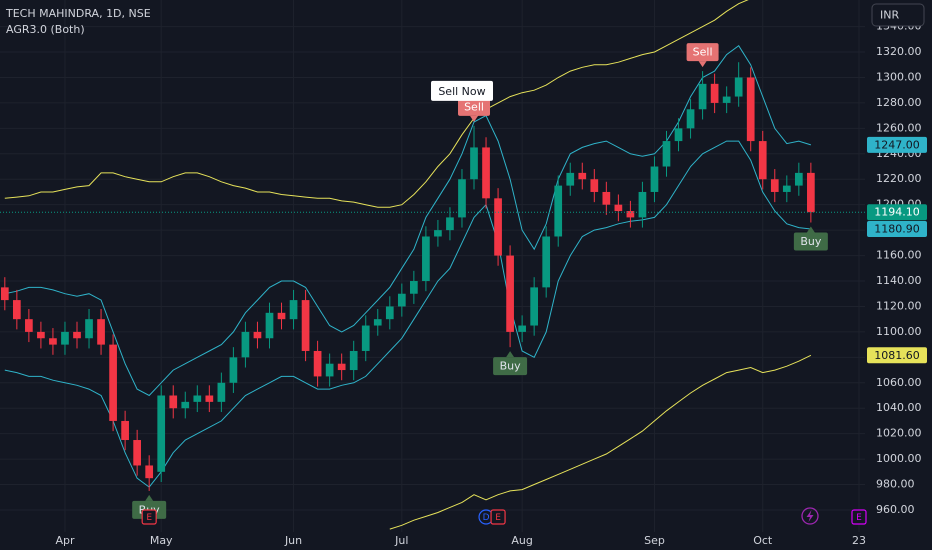  Describe the element at coordinates (293, 540) in the screenshot. I see `x-tick-label: Jun` at that location.